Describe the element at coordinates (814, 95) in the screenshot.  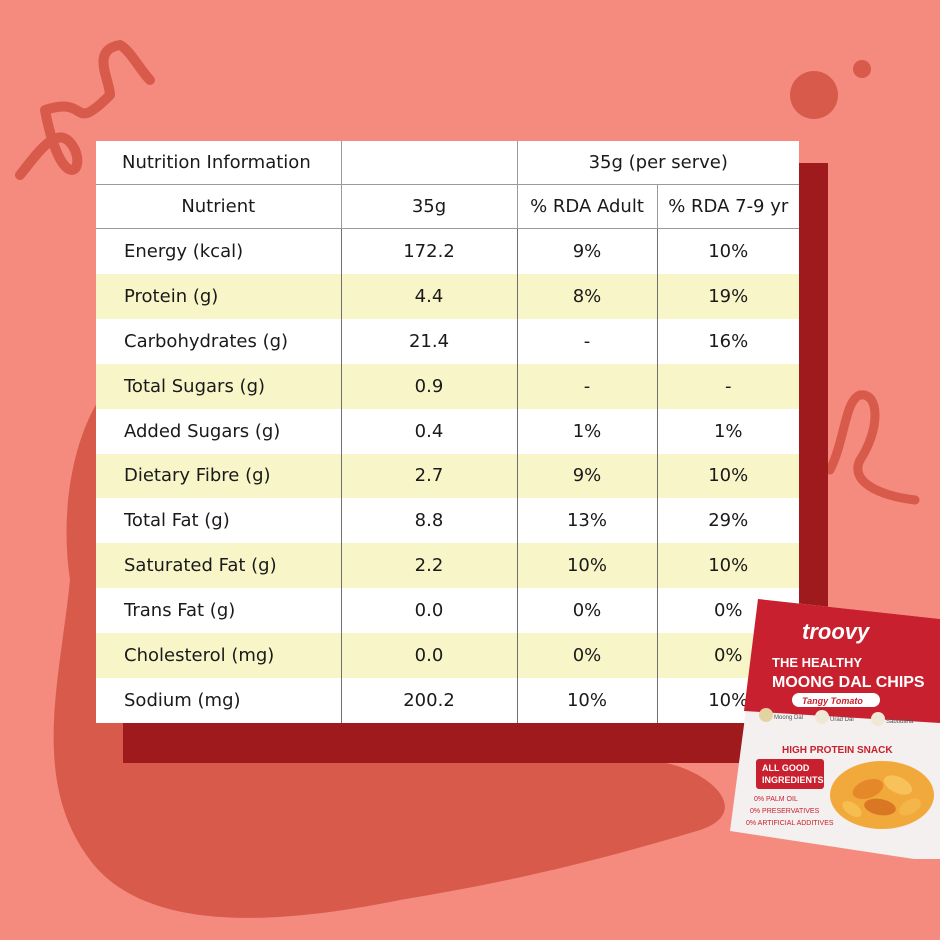
I see `large-dot` at that location.